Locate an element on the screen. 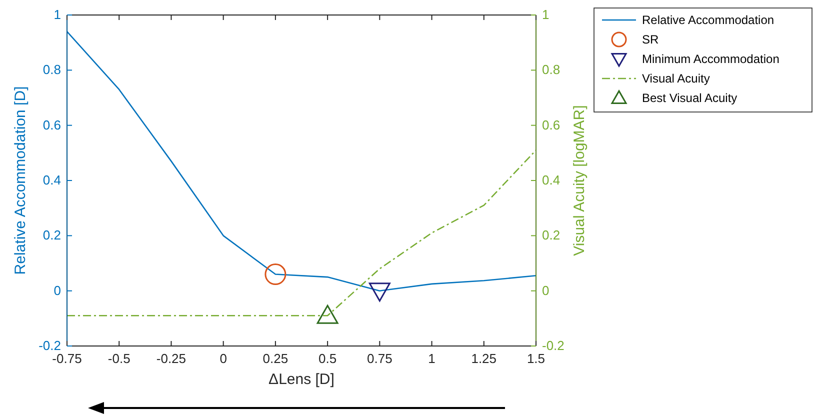 This screenshot has height=417, width=818. y2-axis-title: Visual Acuity [logMAR] is located at coordinates (579, 180).